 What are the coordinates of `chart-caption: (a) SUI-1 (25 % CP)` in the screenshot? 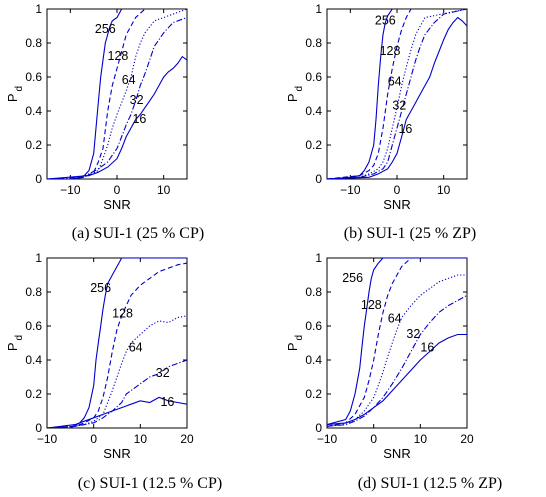 It's located at (138, 233).